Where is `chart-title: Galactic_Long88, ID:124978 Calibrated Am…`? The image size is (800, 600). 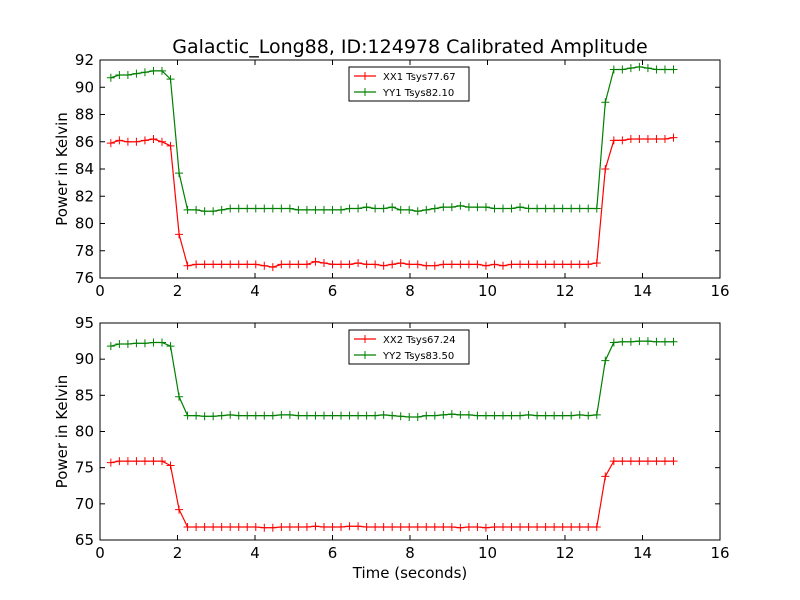 chart-title: Galactic_Long88, ID:124978 Calibrated Am… is located at coordinates (409, 47).